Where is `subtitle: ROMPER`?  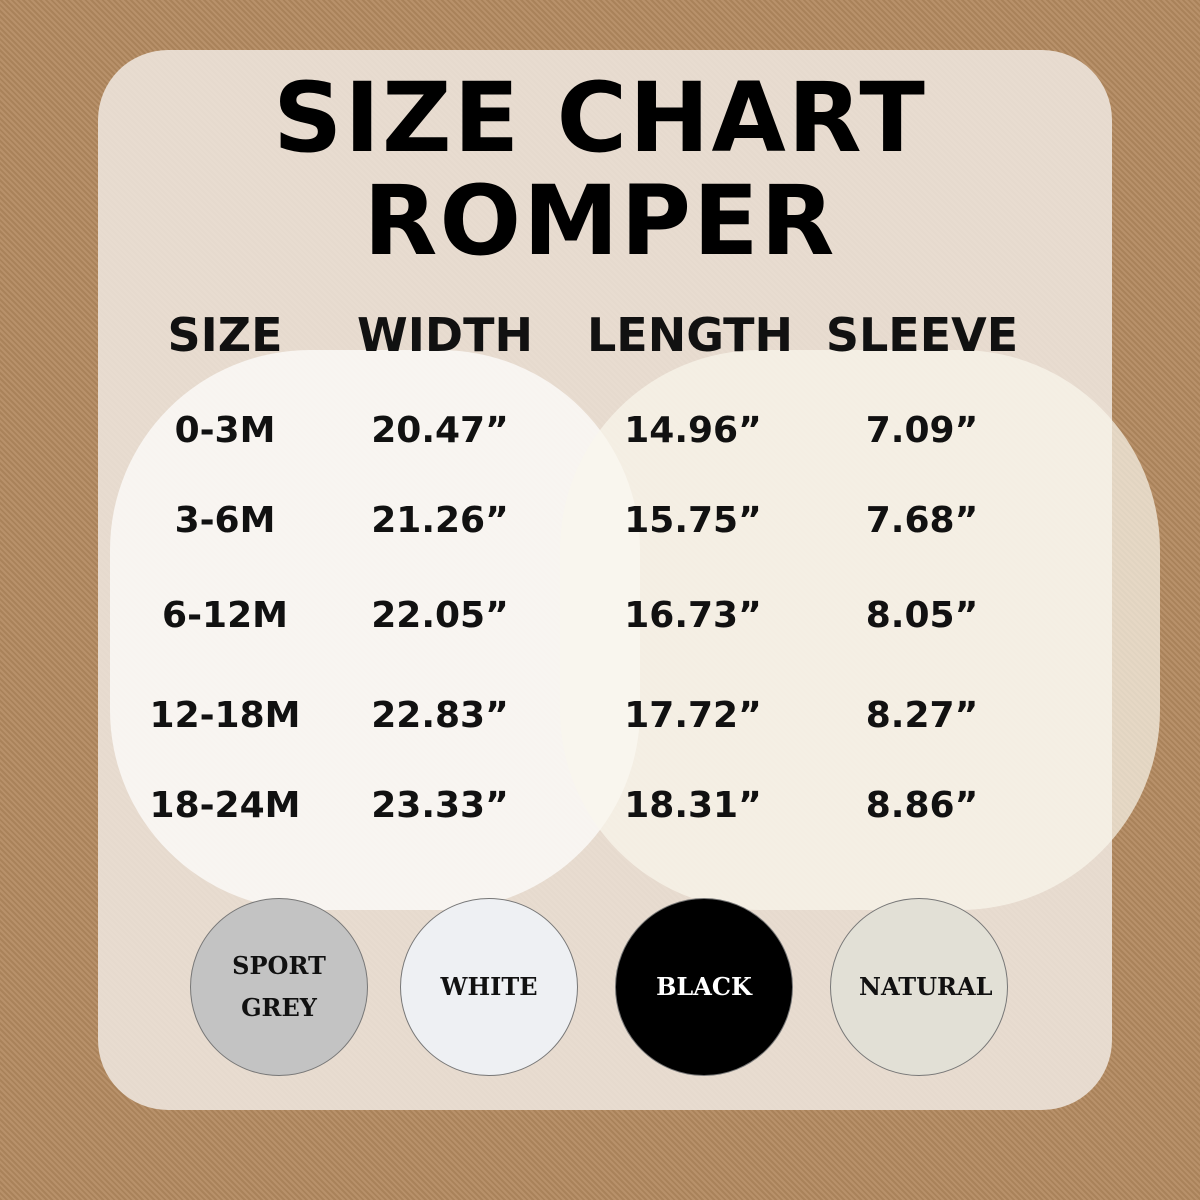
subtitle: ROMPER is located at coordinates (600, 221).